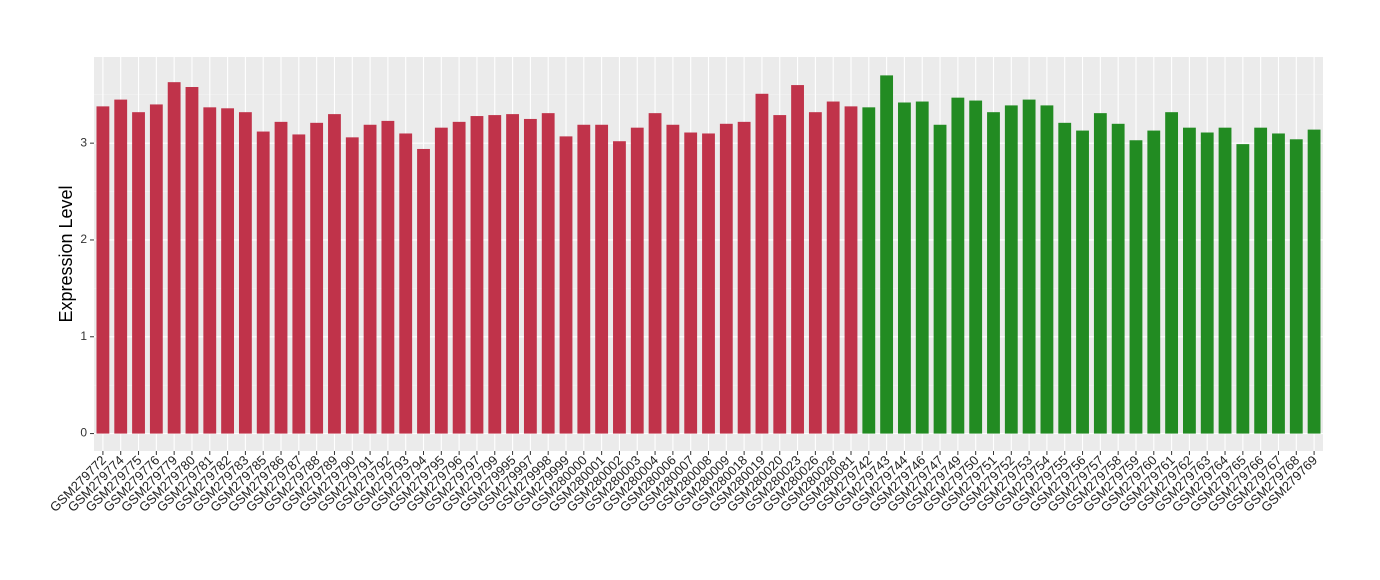 The image size is (1380, 580). What do you see at coordinates (83, 142) in the screenshot?
I see `y-tick-label: 3` at bounding box center [83, 142].